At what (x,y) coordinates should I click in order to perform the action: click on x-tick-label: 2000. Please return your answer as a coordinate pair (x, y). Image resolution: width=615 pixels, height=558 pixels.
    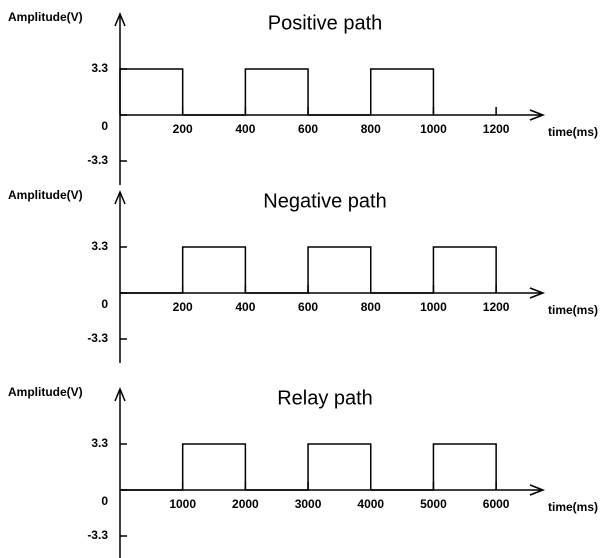
    Looking at the image, I should click on (245, 504).